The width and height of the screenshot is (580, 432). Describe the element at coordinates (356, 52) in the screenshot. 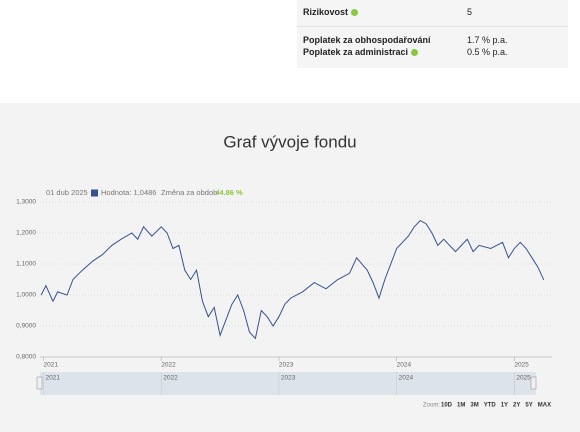

I see `info-key-text: Poplatek za administraci` at that location.